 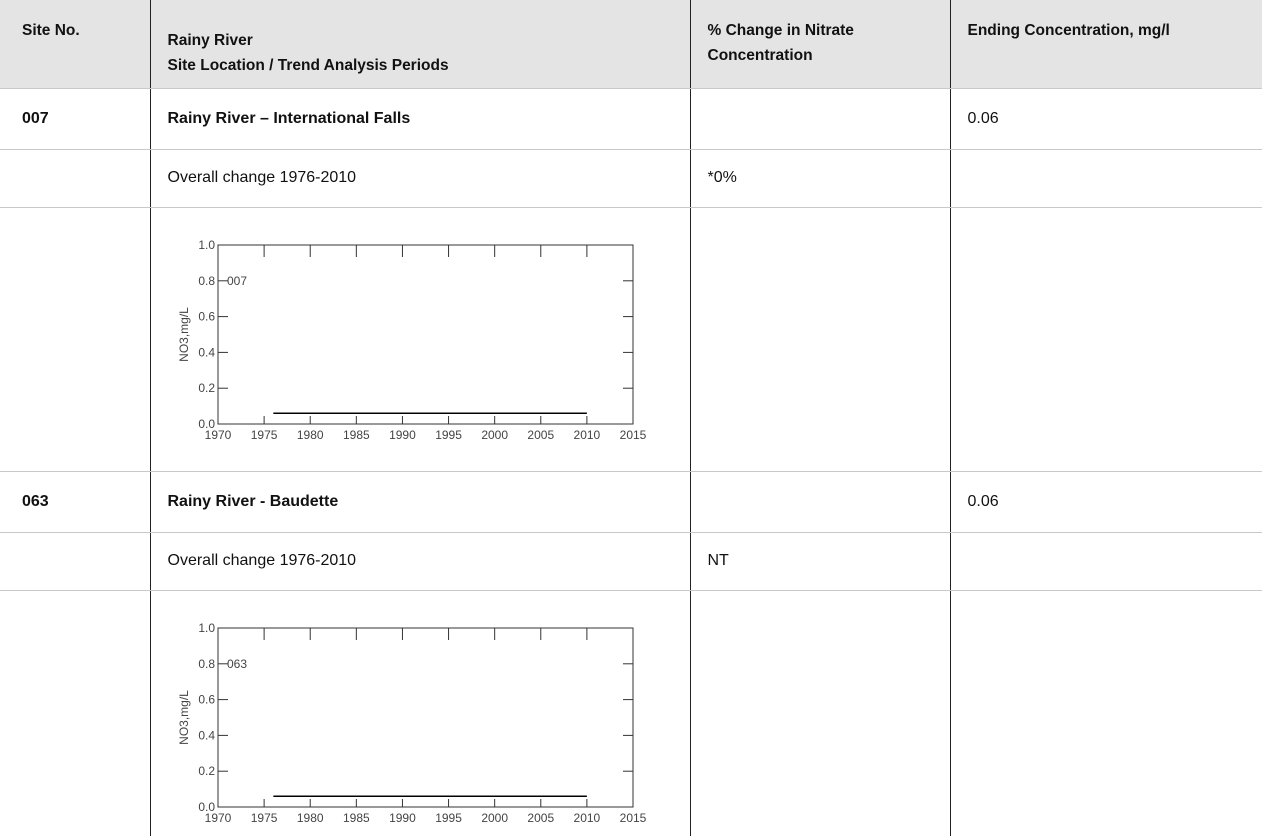 What do you see at coordinates (819, 178) in the screenshot?
I see `percent-change: *0%` at bounding box center [819, 178].